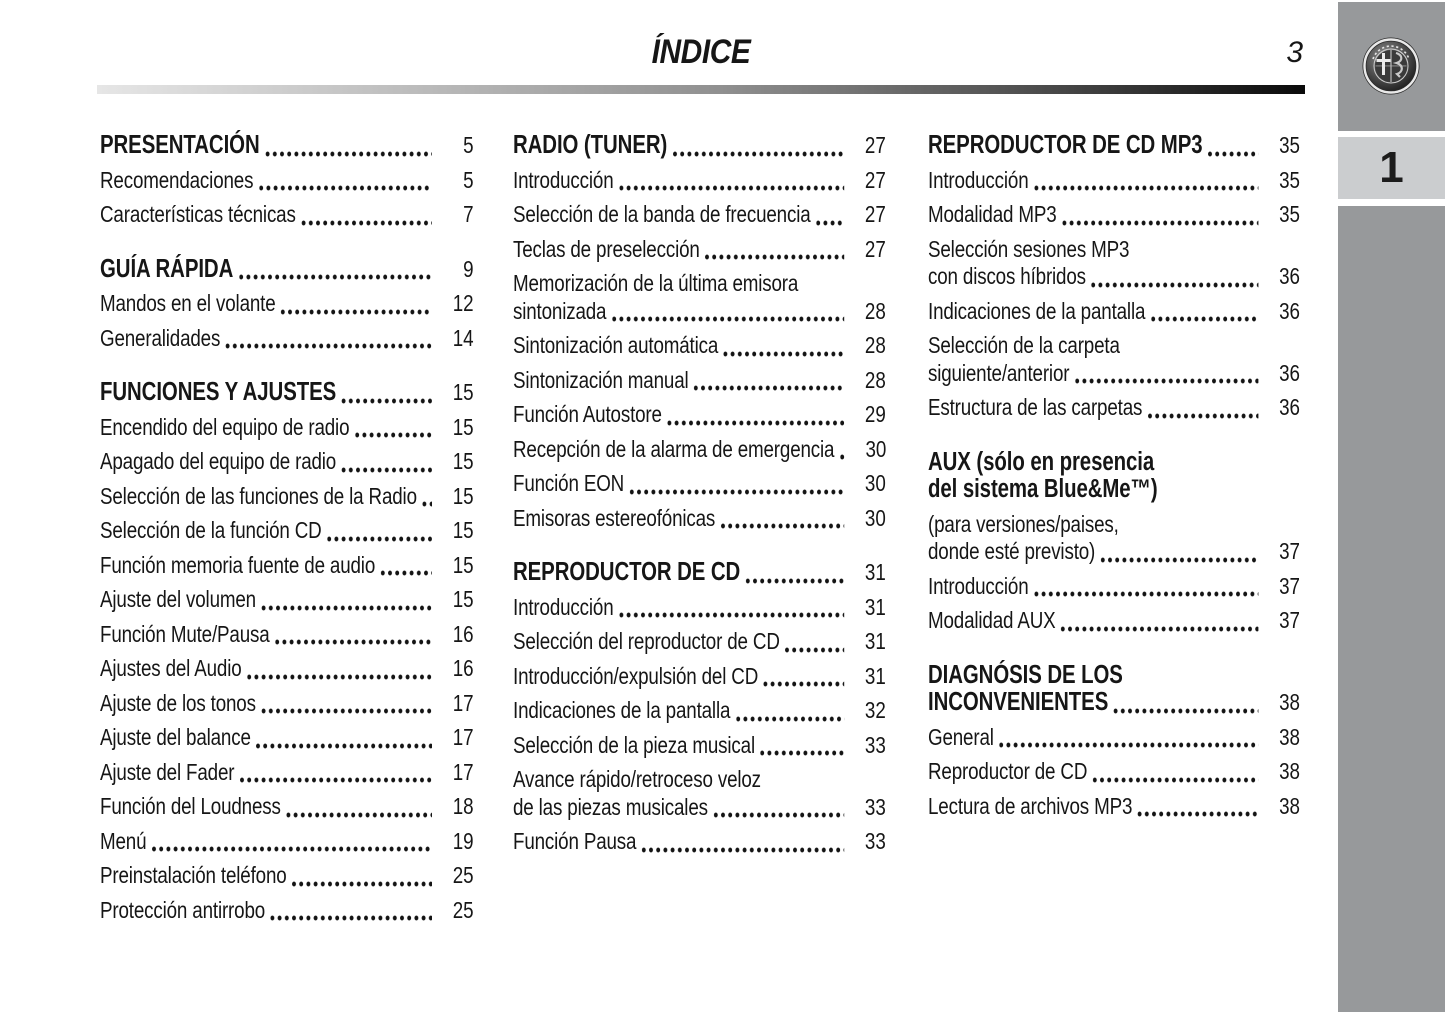 The width and height of the screenshot is (1445, 1018). I want to click on toc-entry-line: INCONVENIENTES 38, so click(1114, 702).